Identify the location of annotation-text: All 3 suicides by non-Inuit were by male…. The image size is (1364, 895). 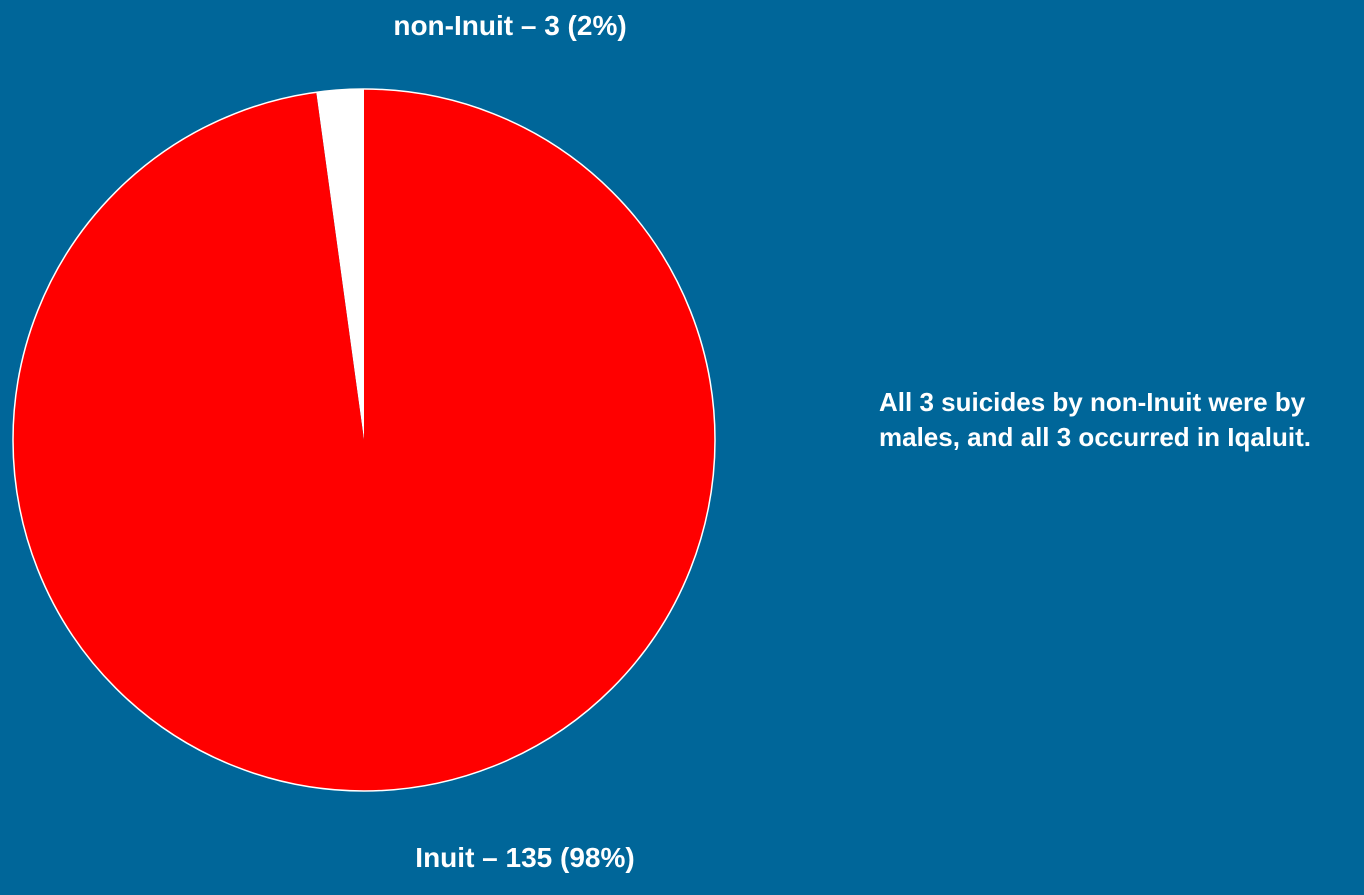
(1095, 419).